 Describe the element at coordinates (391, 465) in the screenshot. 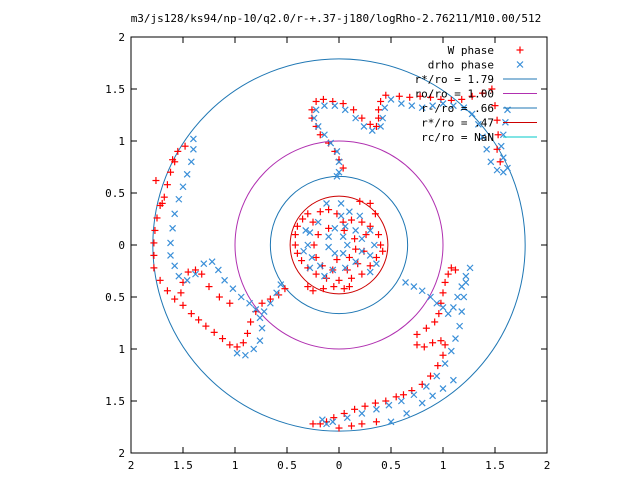

I see `x-tick-label: 0.5` at that location.